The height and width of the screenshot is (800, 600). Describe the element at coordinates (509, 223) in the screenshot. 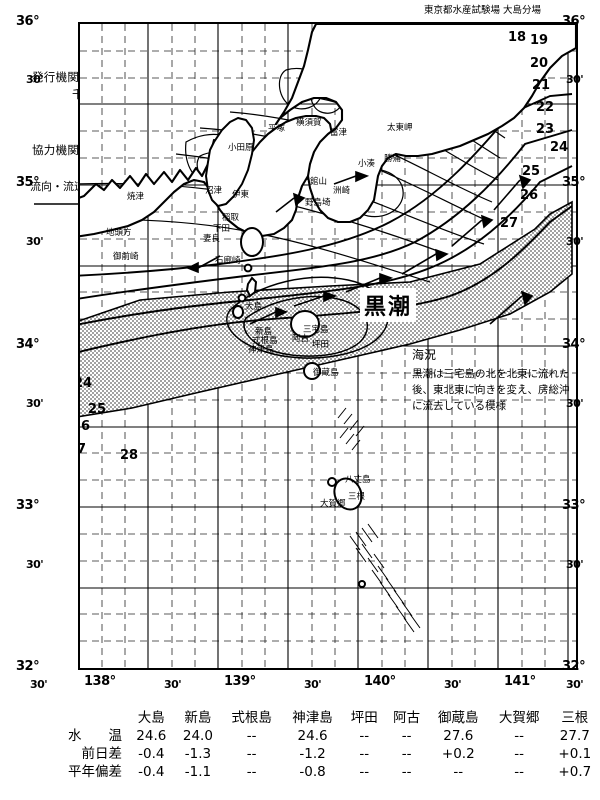

I see `isotherm-label-27-right: 27` at that location.